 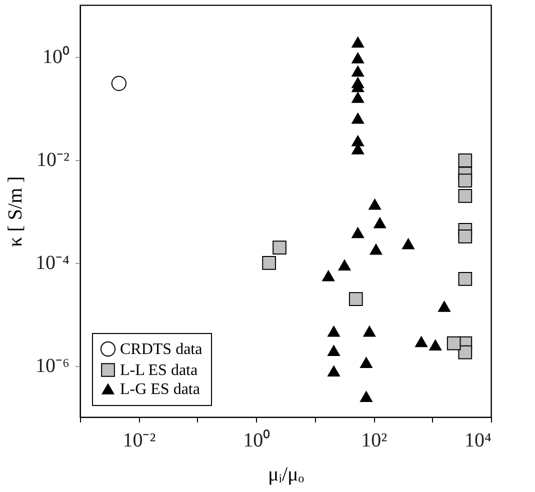 What do you see at coordinates (159, 370) in the screenshot?
I see `legend-label: L-L ES data` at bounding box center [159, 370].